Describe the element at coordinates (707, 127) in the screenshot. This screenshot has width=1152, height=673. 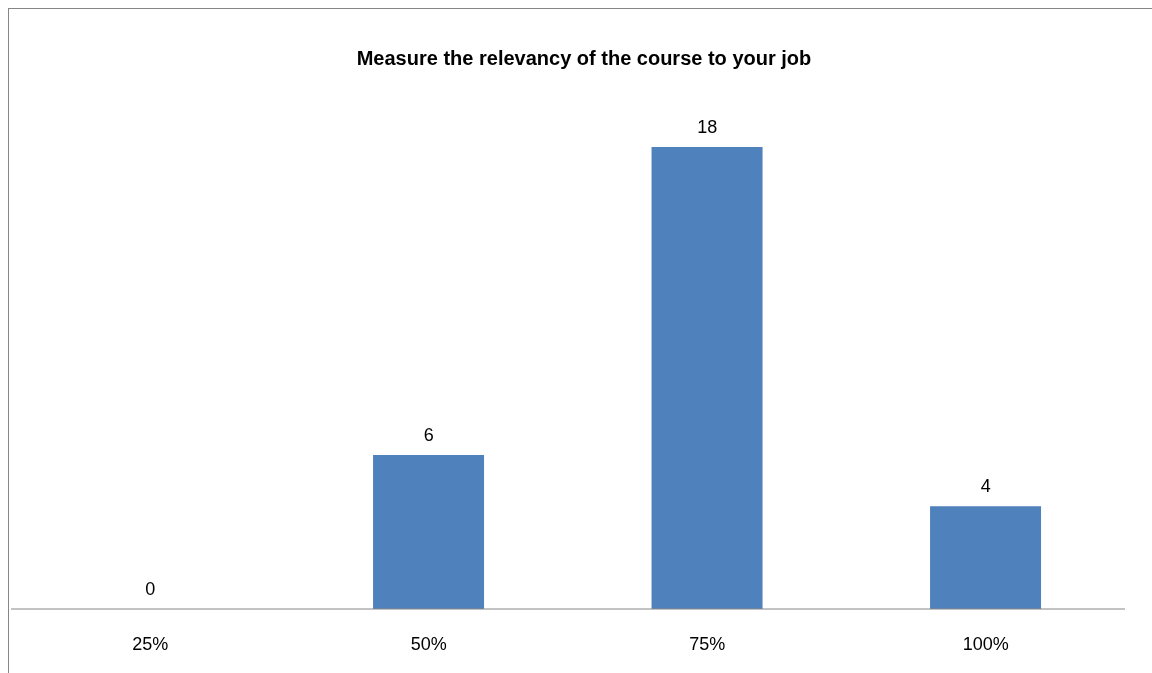
I see `data-label: 18` at that location.